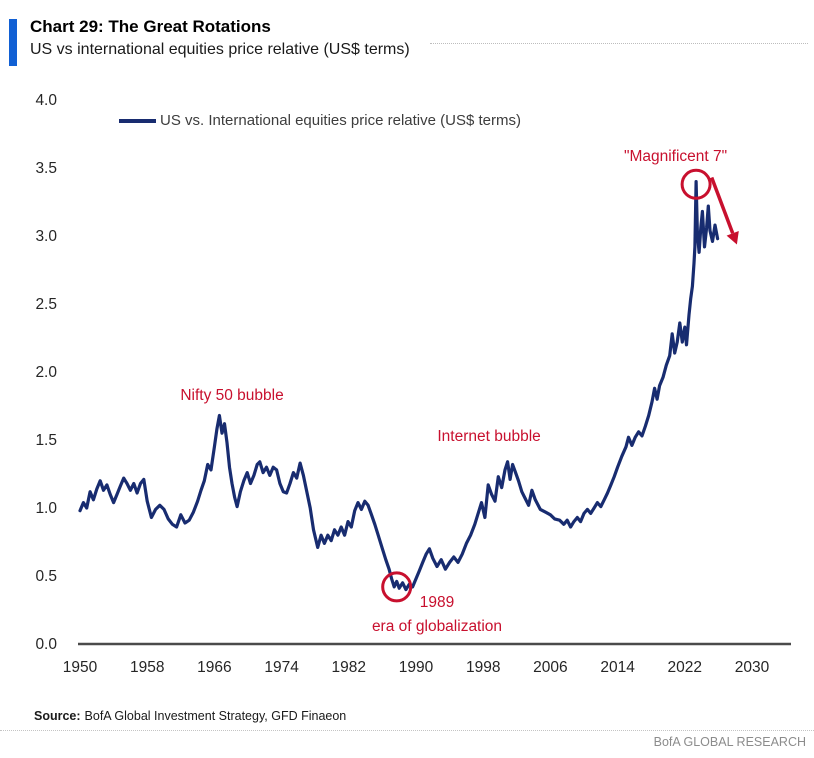  What do you see at coordinates (675, 157) in the screenshot?
I see `annotation-magnificent-7: "Magnificent 7"` at bounding box center [675, 157].